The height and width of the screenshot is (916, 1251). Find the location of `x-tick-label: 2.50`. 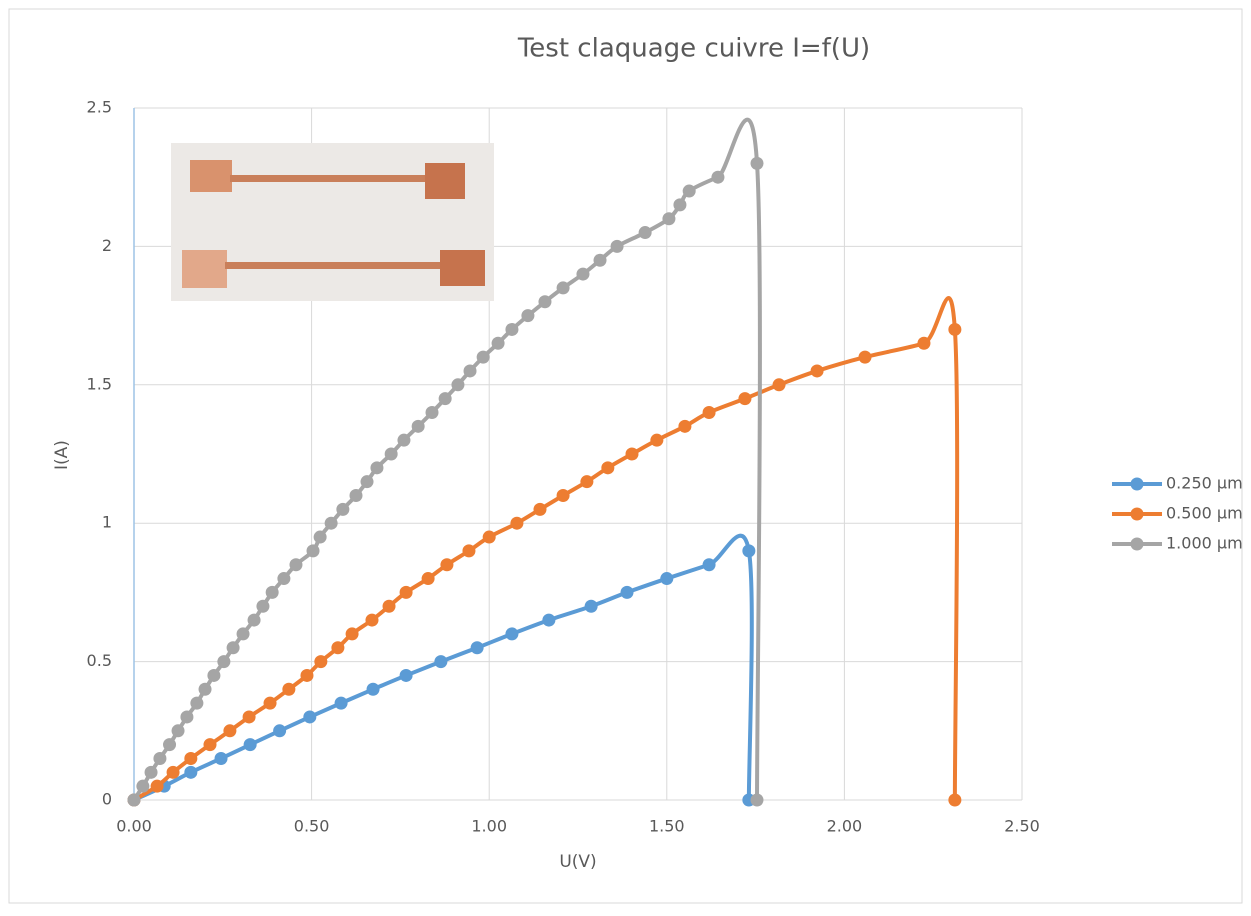

x-tick-label: 2.50 is located at coordinates (1022, 826).